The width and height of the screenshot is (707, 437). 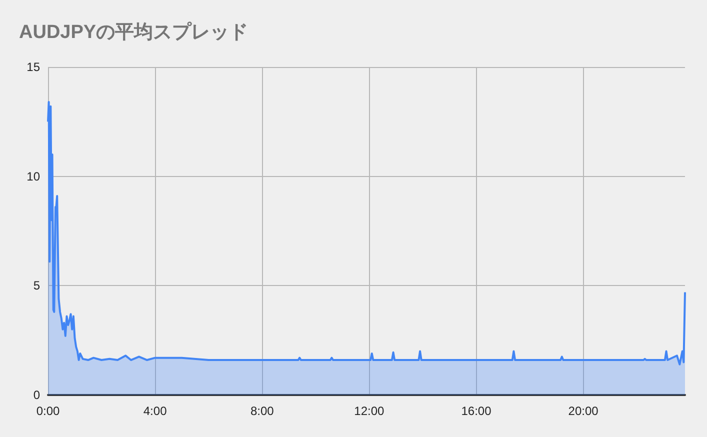 What do you see at coordinates (48, 411) in the screenshot?
I see `x-tick-label: 0:00` at bounding box center [48, 411].